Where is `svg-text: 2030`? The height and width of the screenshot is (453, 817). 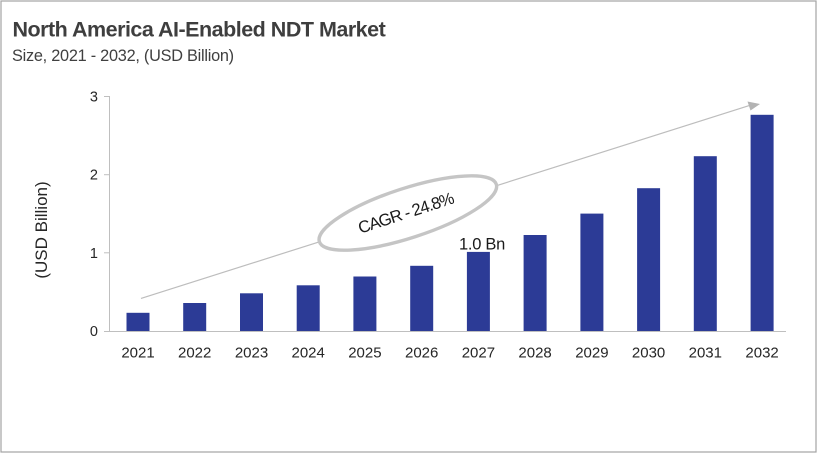
svg-text: 2030 is located at coordinates (648, 353).